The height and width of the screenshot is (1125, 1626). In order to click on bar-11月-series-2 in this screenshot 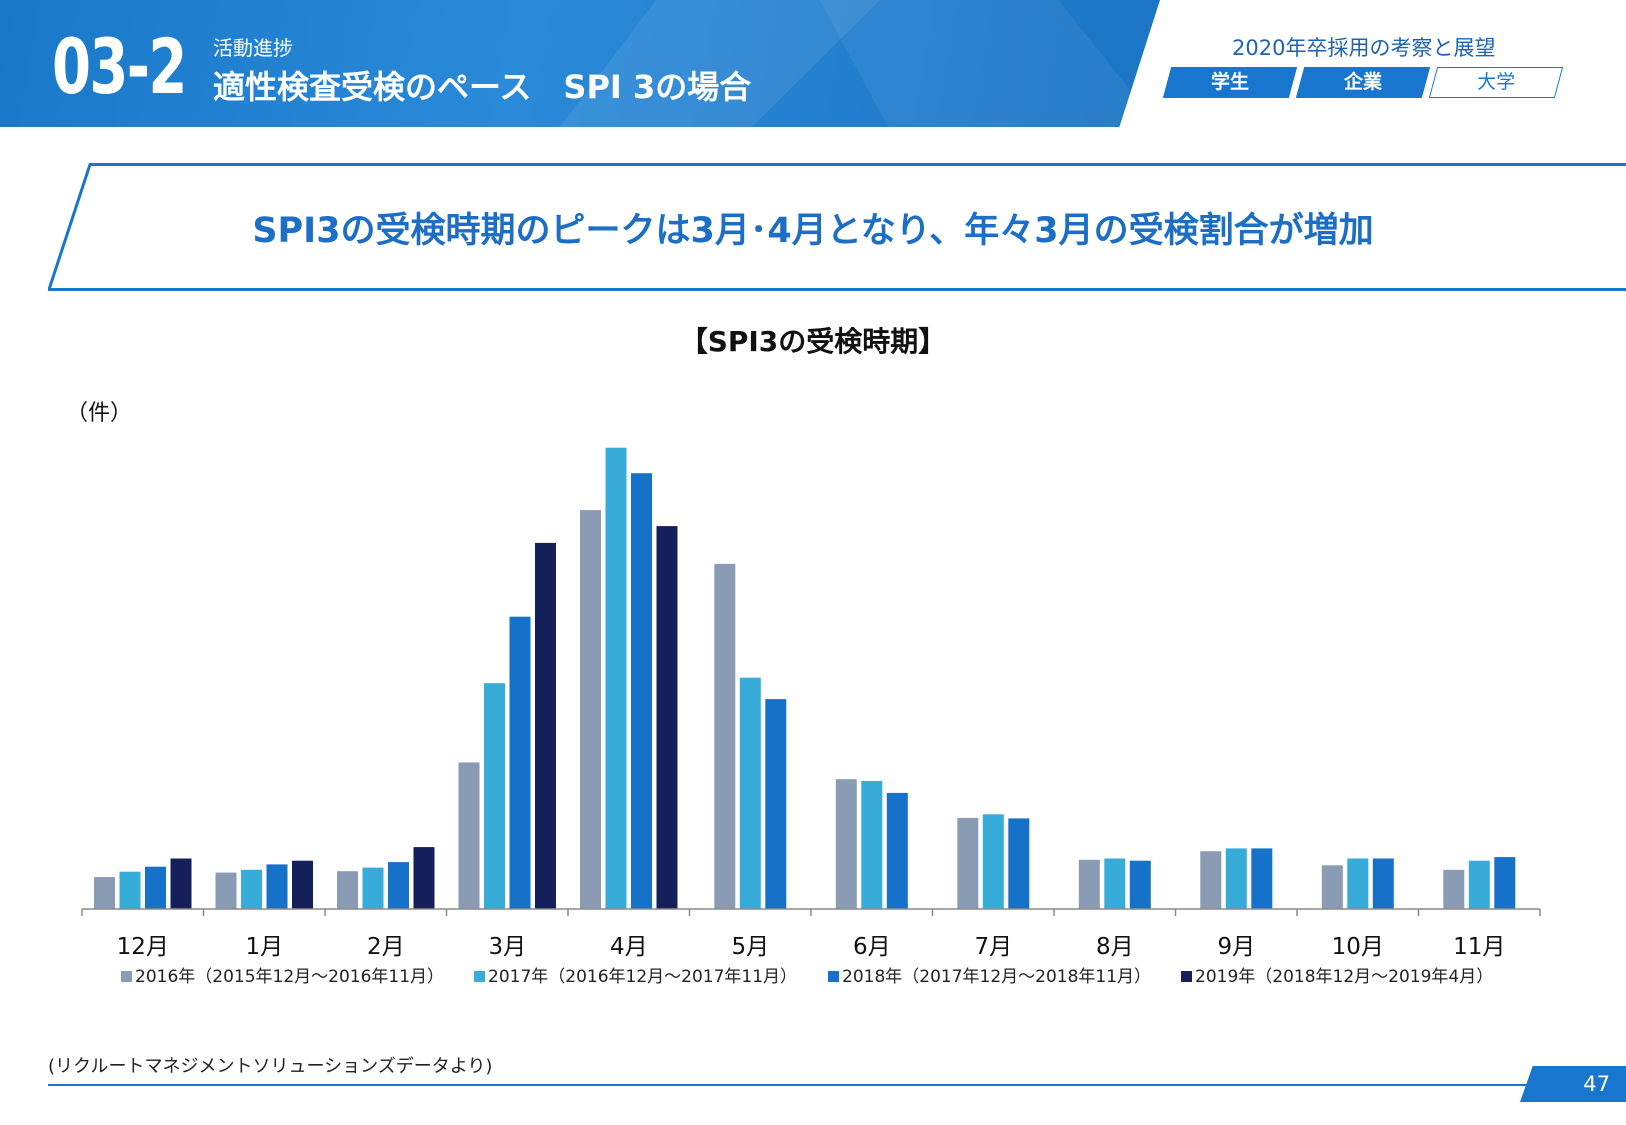, I will do `click(1479, 884)`.